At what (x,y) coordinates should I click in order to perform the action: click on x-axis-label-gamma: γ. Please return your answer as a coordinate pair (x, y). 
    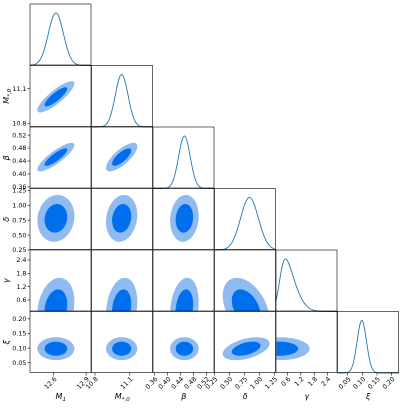
    Looking at the image, I should click on (307, 396).